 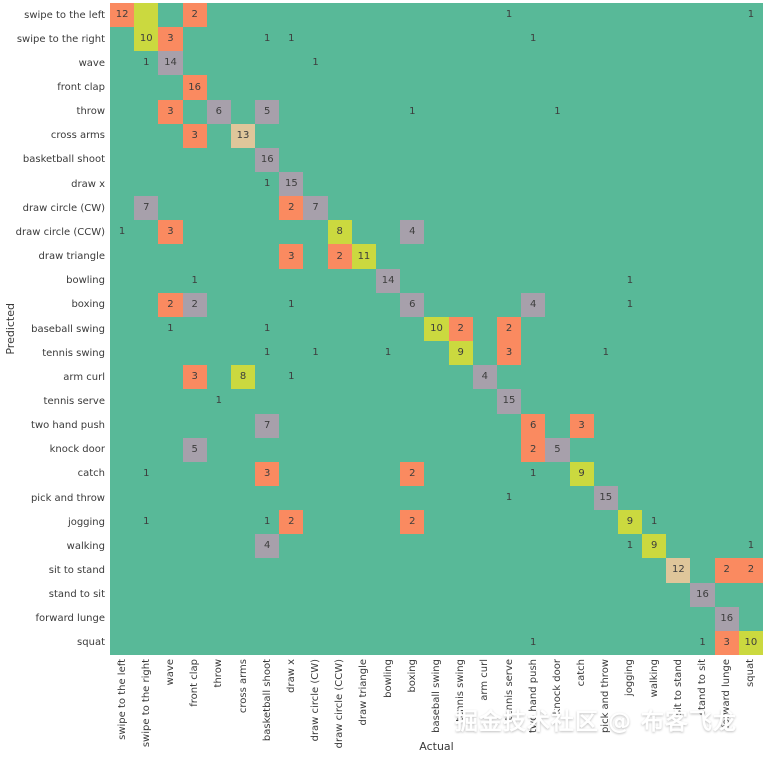 I want to click on x-tick-label-text: draw x, so click(x=291, y=676).